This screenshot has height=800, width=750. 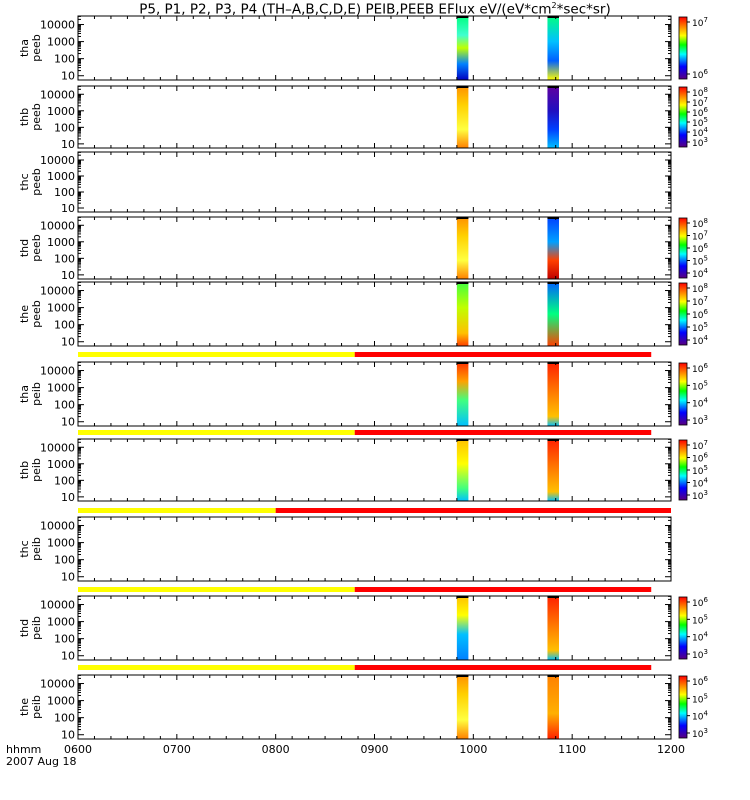 What do you see at coordinates (276, 749) in the screenshot?
I see `x-tick-label: 0800` at bounding box center [276, 749].